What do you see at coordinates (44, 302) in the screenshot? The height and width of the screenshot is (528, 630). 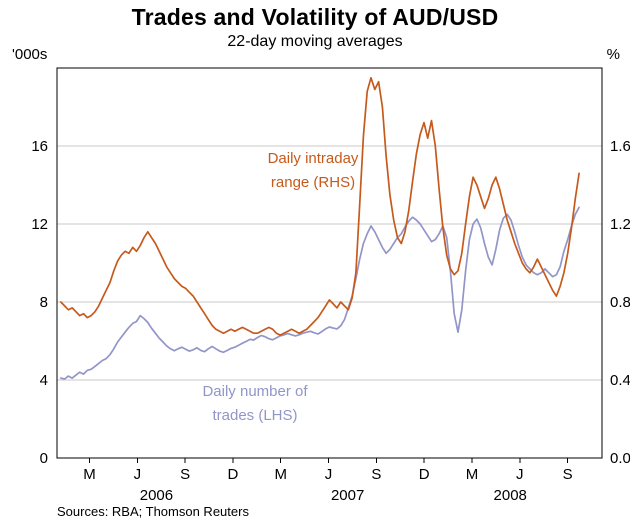 I see `left-axis-tick-label: 8` at bounding box center [44, 302].